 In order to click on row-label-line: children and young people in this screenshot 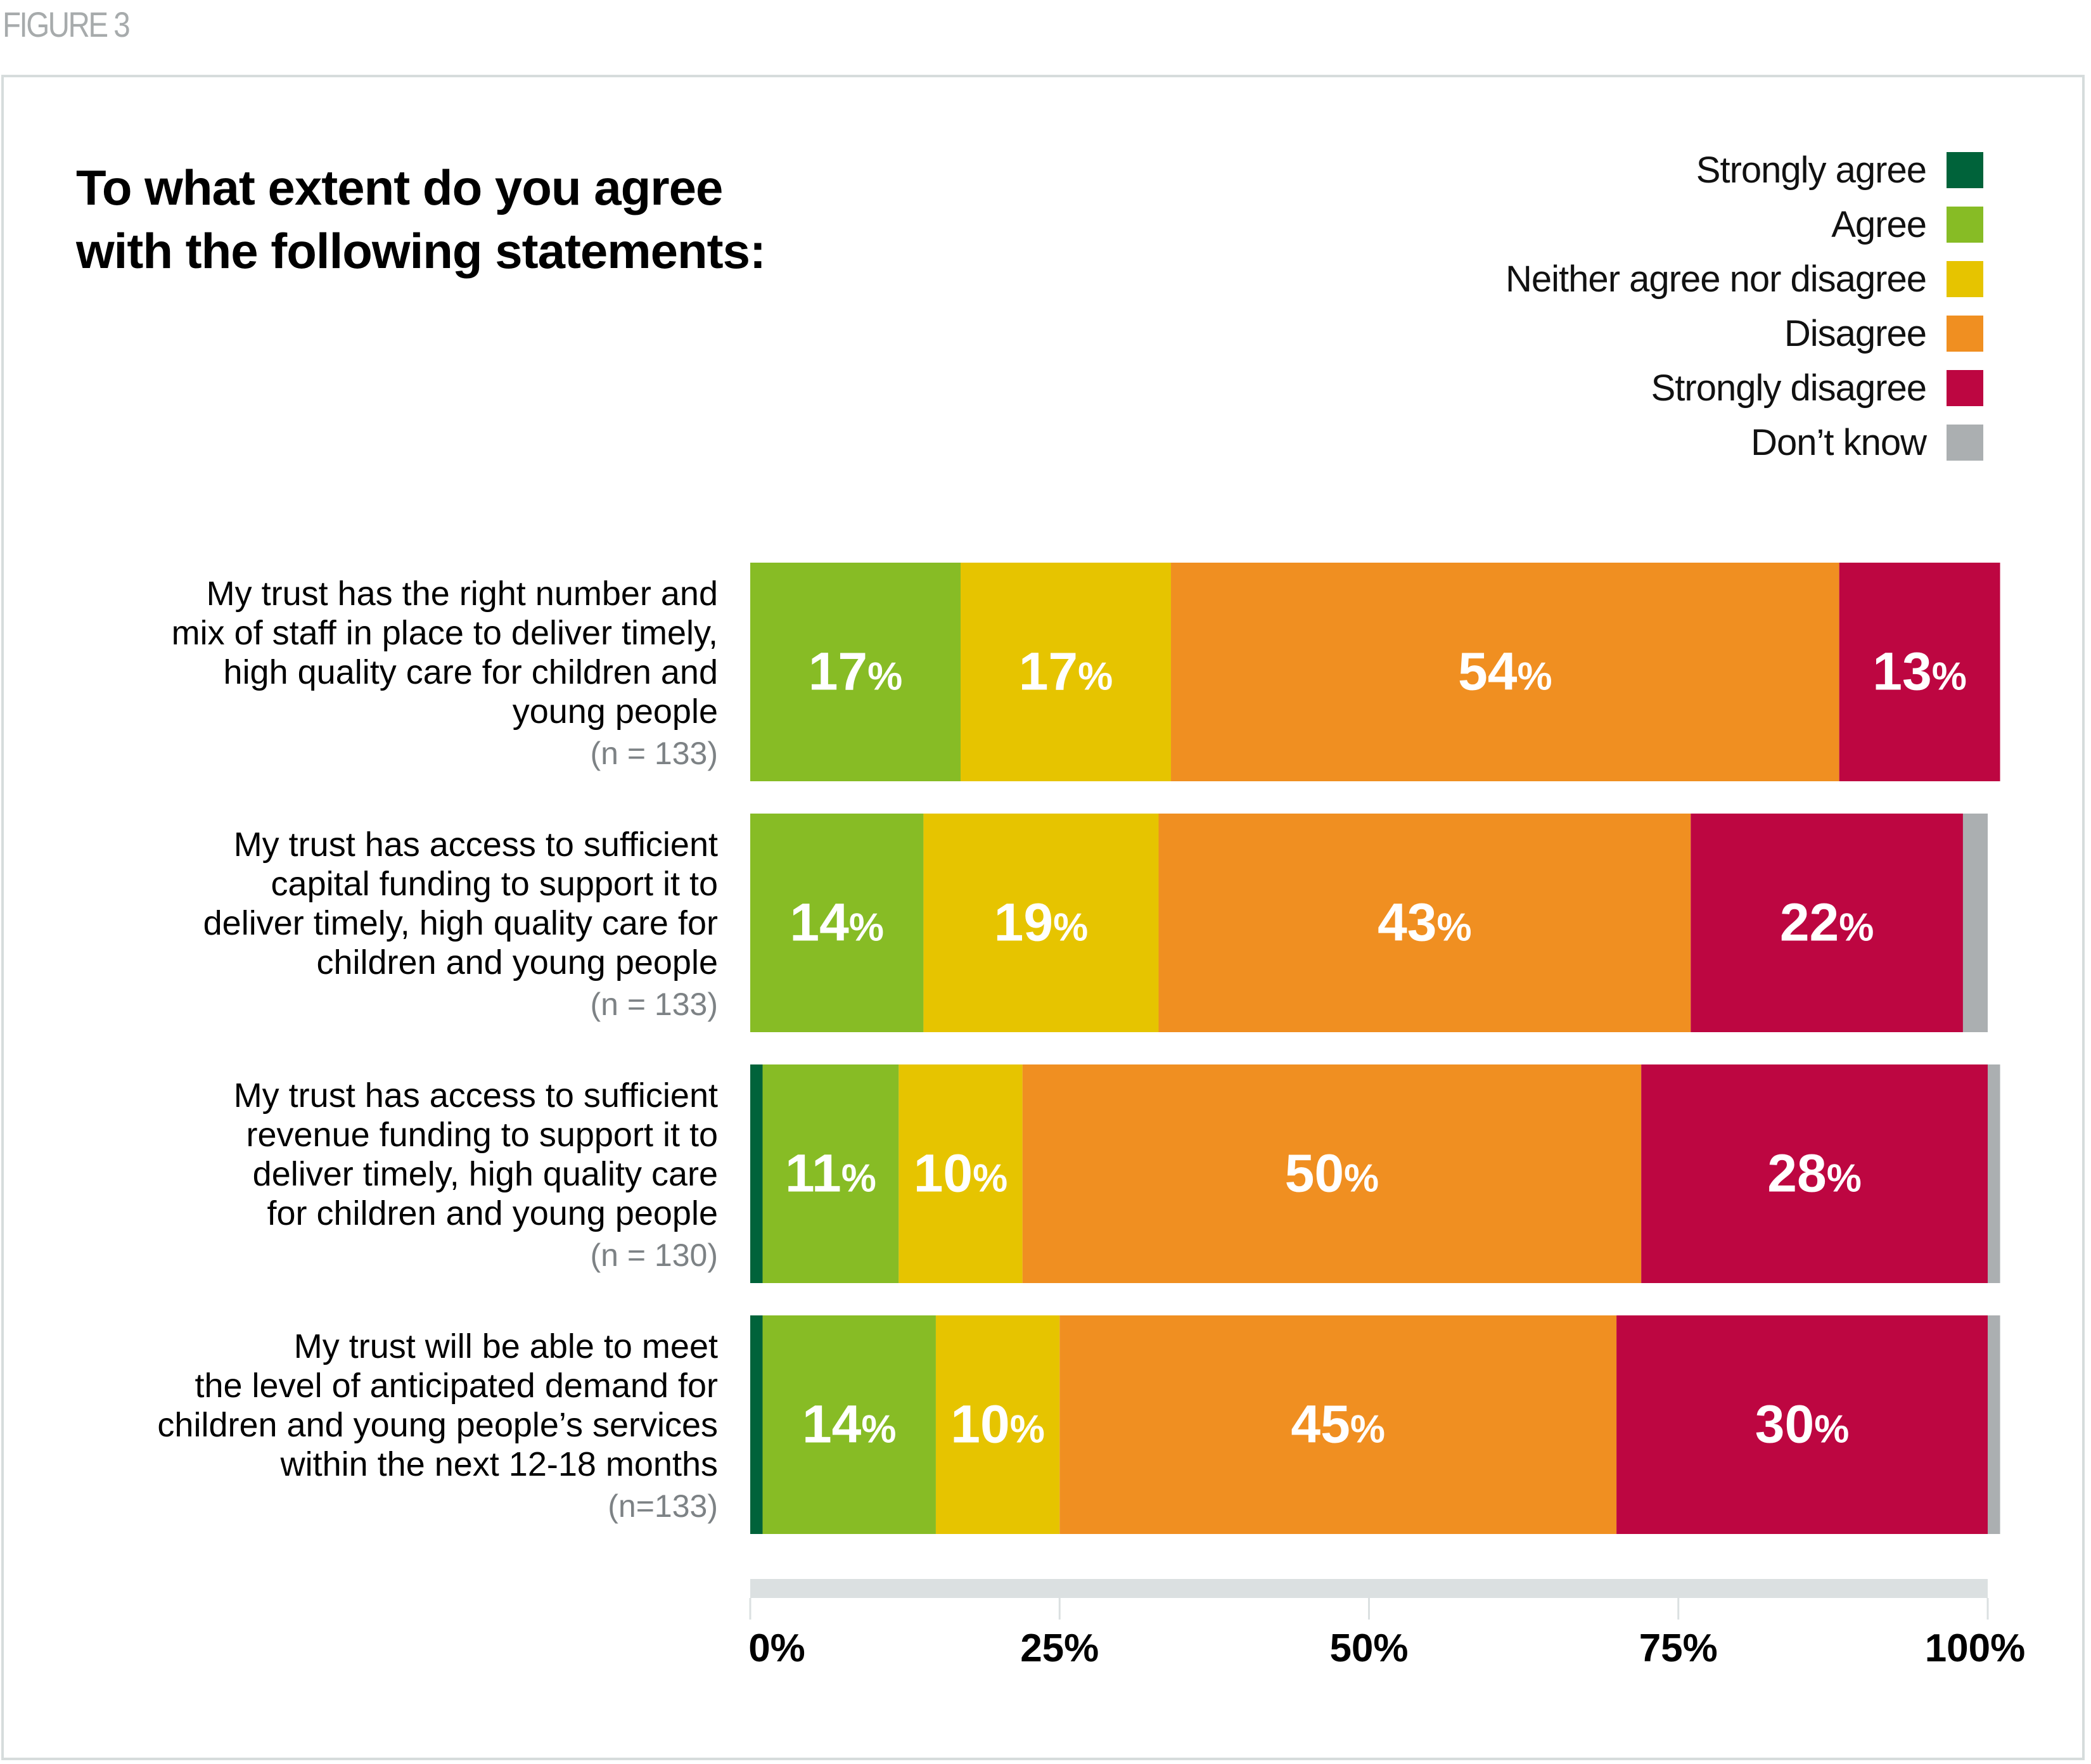, I will do `click(517, 962)`.